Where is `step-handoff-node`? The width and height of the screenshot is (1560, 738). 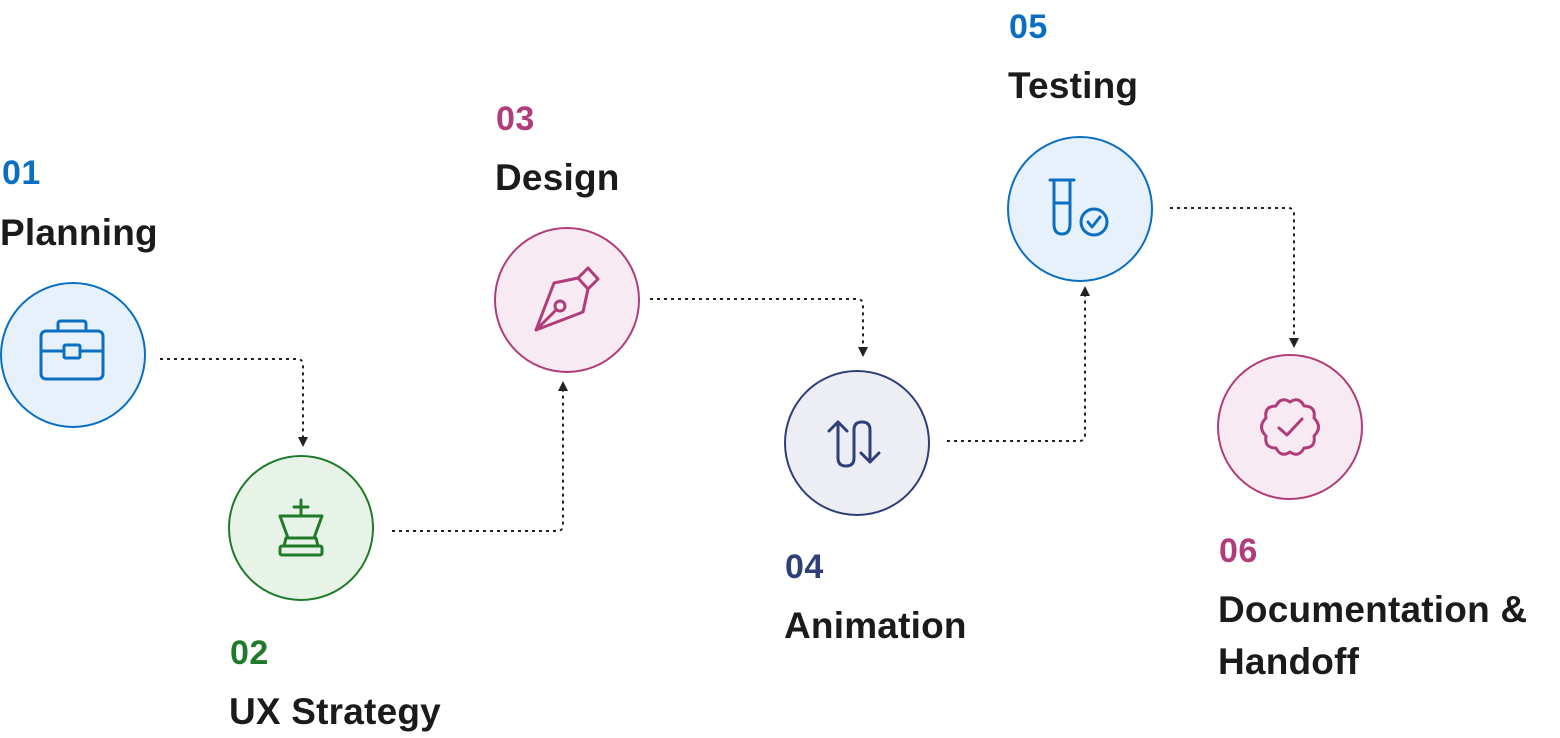 step-handoff-node is located at coordinates (1290, 427).